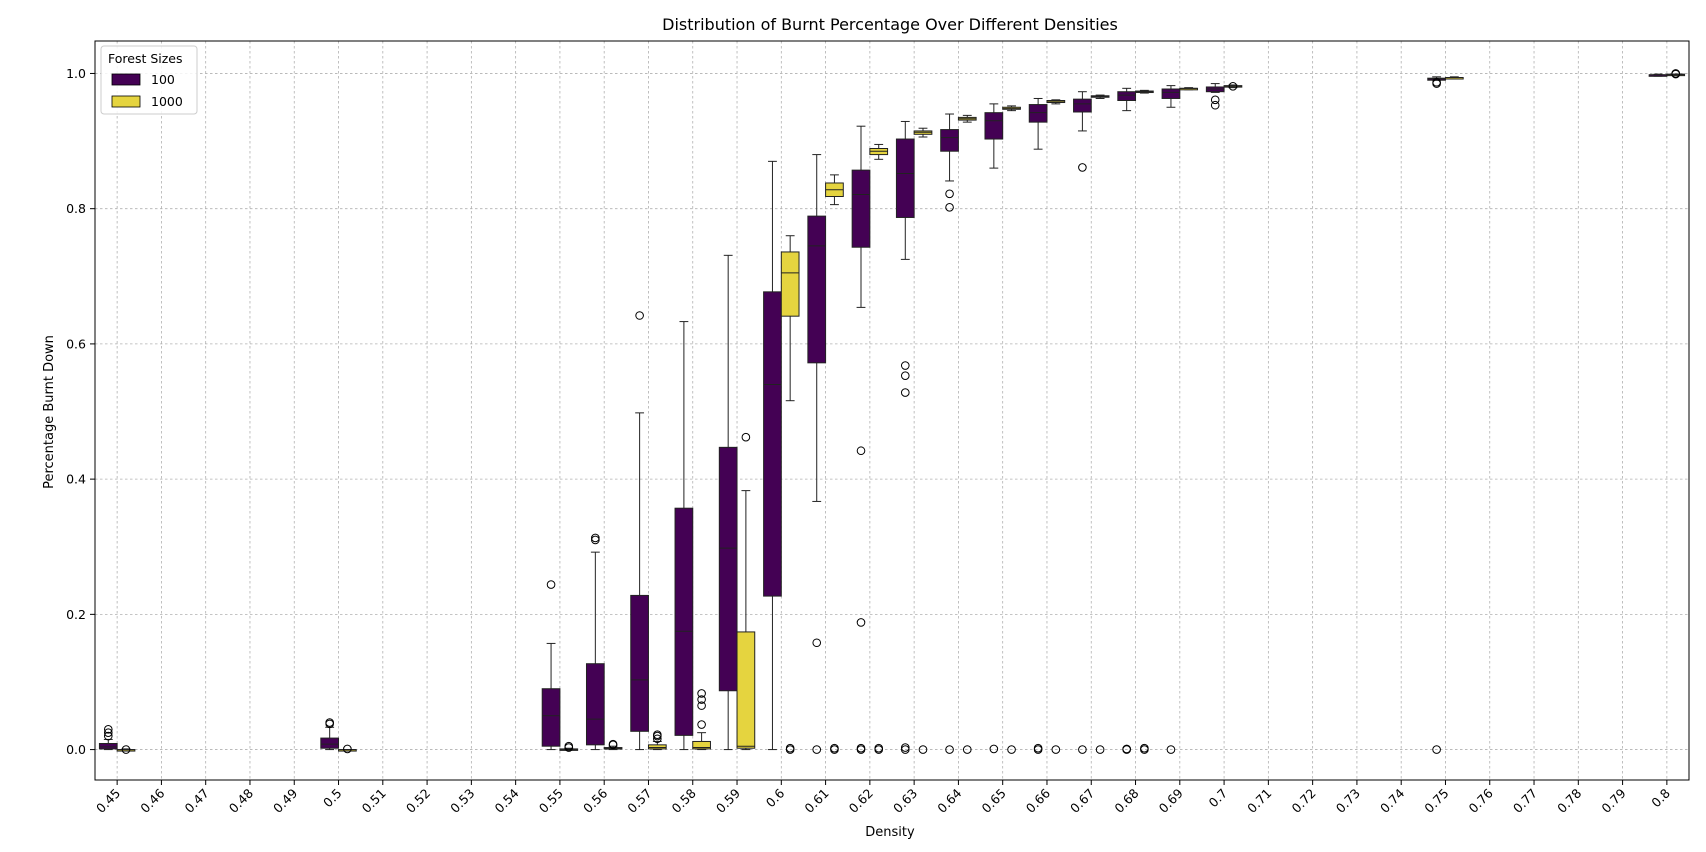 Image resolution: width=1706 pixels, height=852 pixels. I want to click on box-1000-0.65, so click(1011, 429).